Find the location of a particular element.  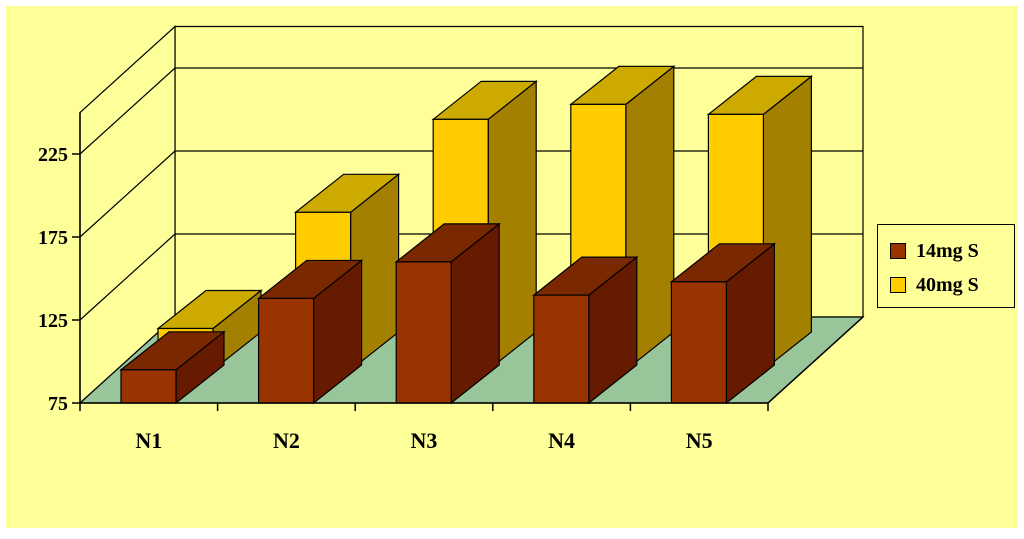

y-tick-label: 175 is located at coordinates (53, 238).